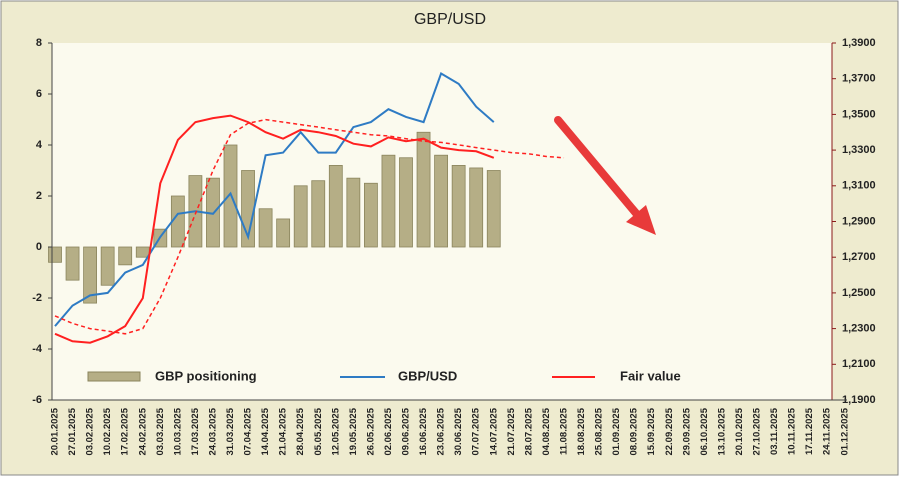  What do you see at coordinates (441, 431) in the screenshot?
I see `x-tick-label: 23.06.2025` at bounding box center [441, 431].